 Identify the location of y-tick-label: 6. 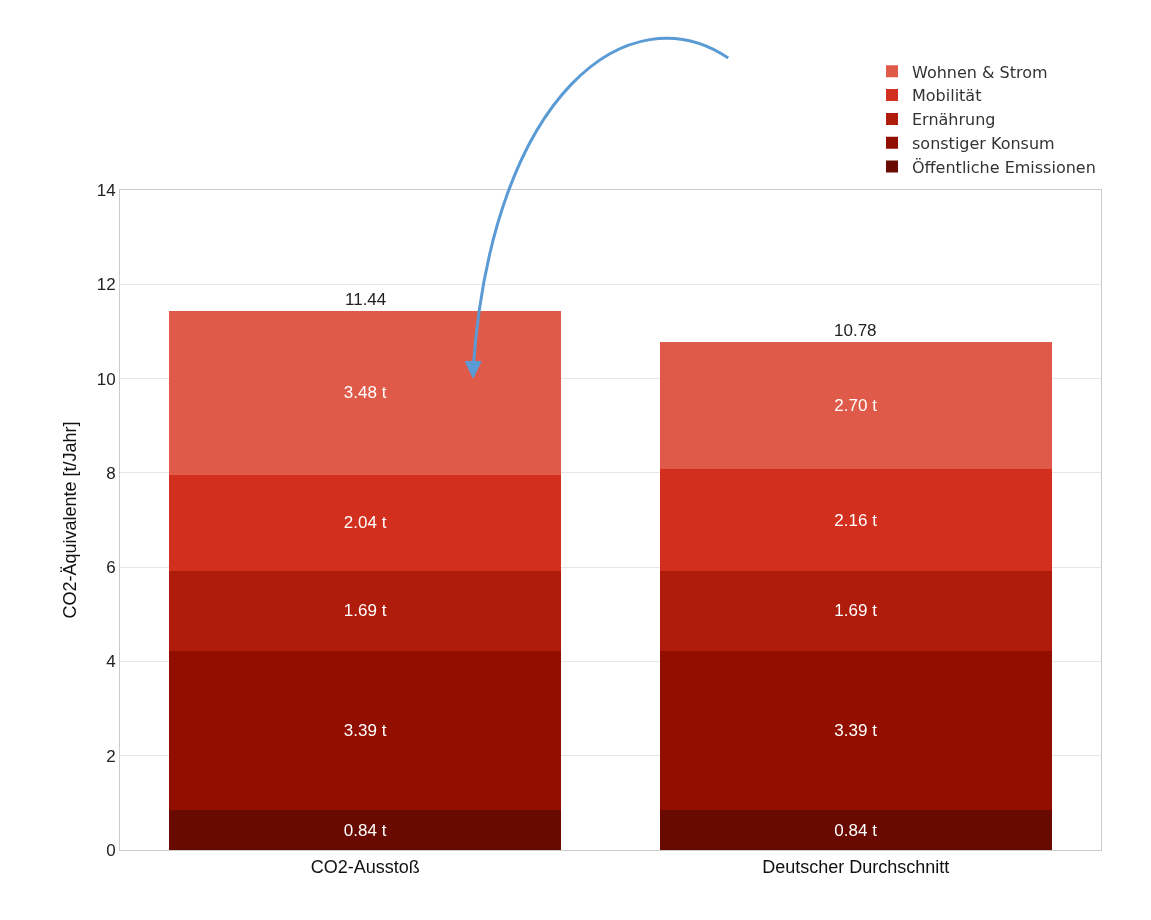
(111, 568).